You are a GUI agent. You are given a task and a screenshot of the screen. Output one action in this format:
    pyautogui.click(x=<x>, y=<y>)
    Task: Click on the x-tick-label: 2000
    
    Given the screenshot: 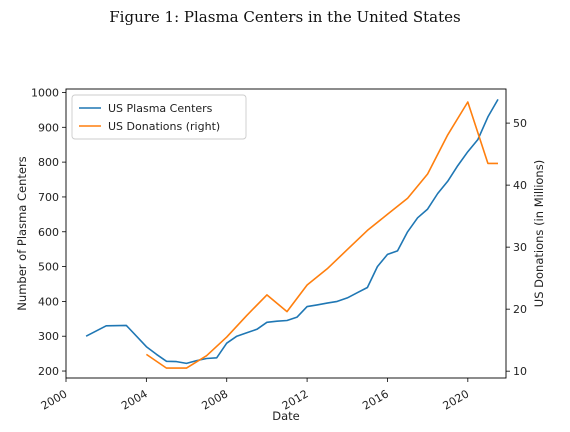 What is the action you would take?
    pyautogui.click(x=54, y=399)
    